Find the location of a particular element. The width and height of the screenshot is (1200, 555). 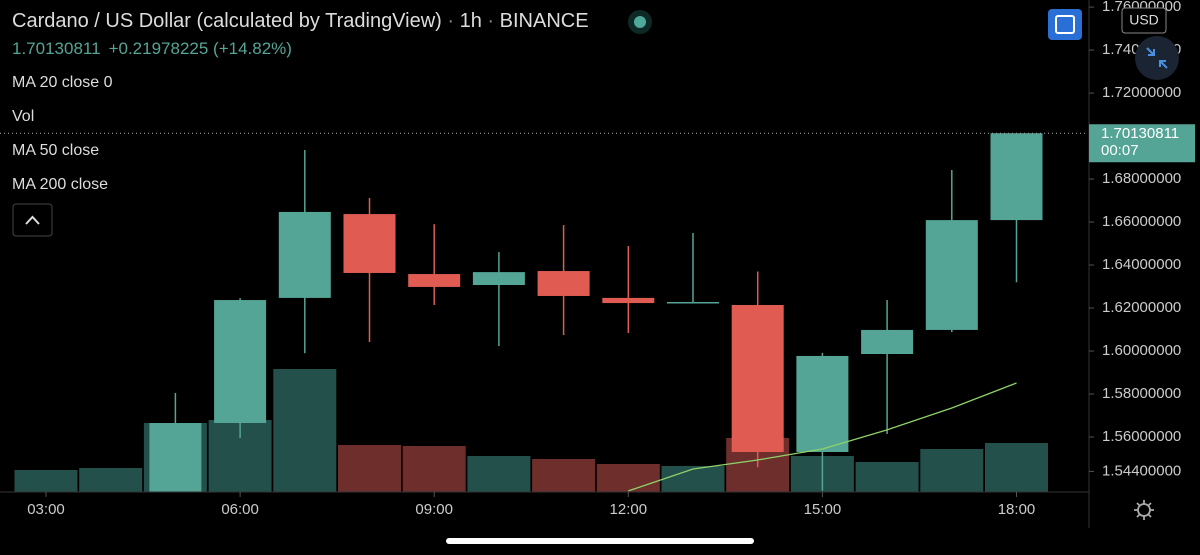

last-price-label: 1.70130811 is located at coordinates (1140, 133).